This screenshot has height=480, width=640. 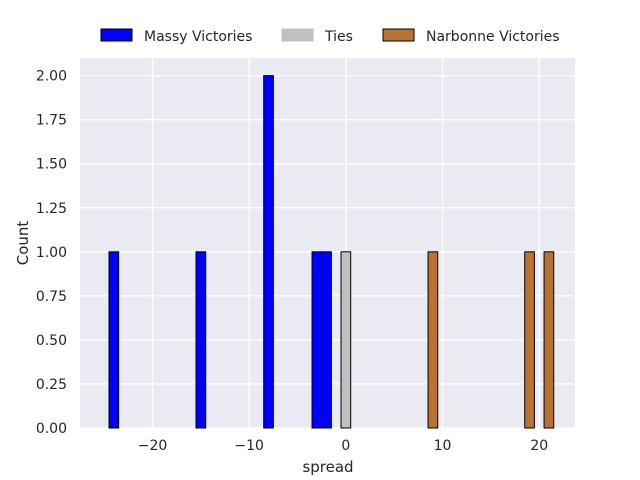 What do you see at coordinates (153, 446) in the screenshot?
I see `x-tick-label: −20` at bounding box center [153, 446].